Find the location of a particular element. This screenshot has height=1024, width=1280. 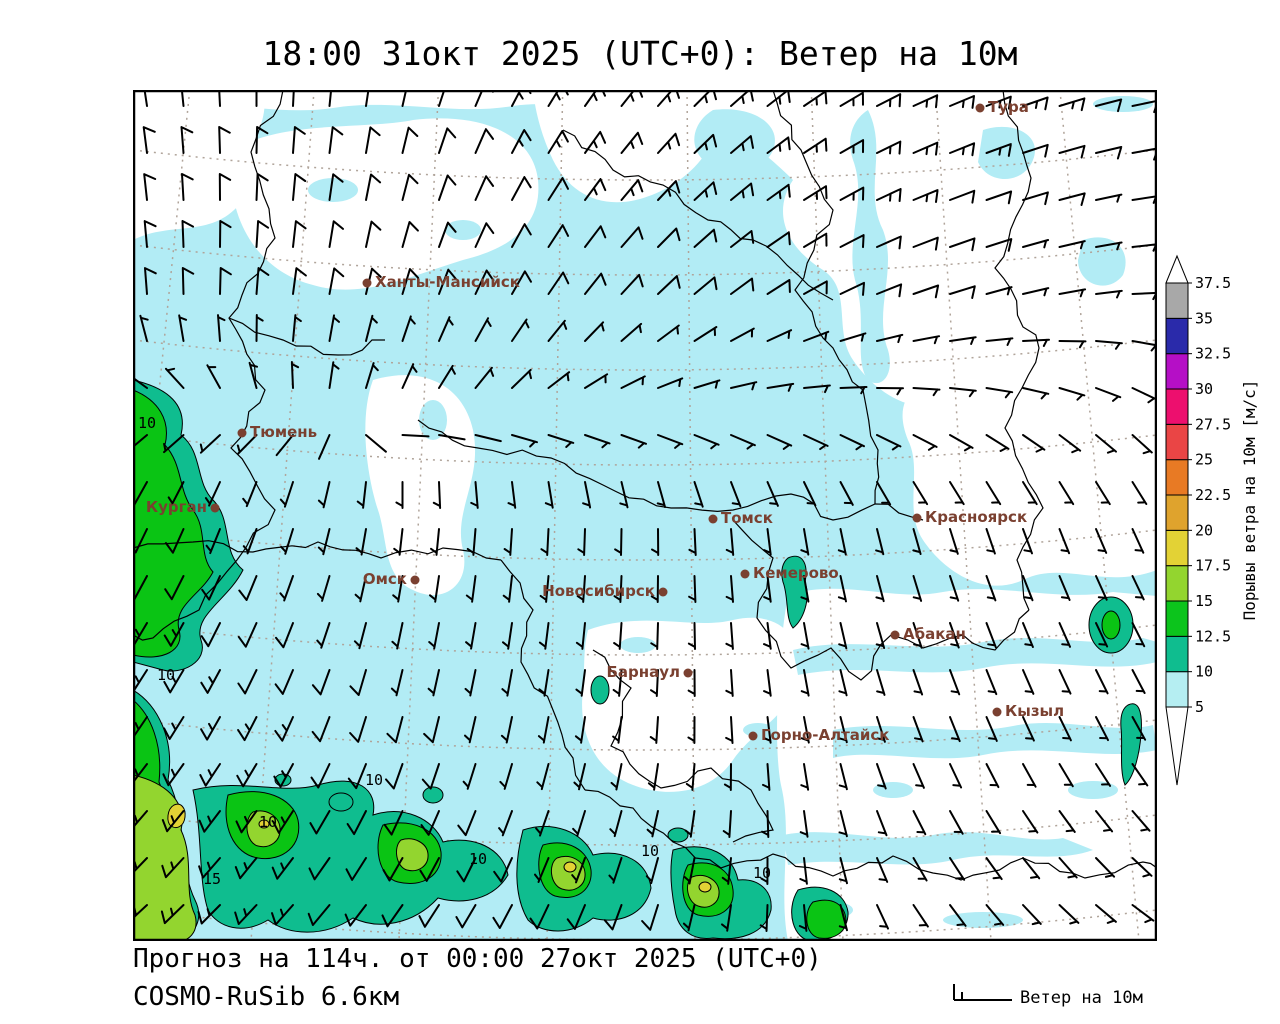

colorbar-segment is located at coordinates (1177, 654).